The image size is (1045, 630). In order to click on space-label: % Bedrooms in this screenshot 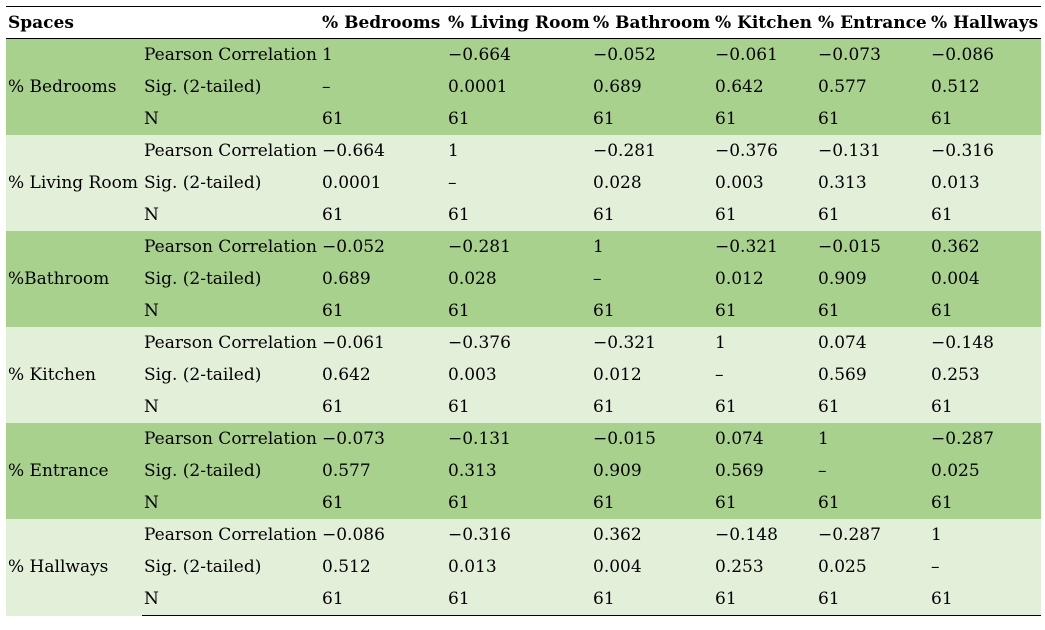, I will do `click(74, 86)`.